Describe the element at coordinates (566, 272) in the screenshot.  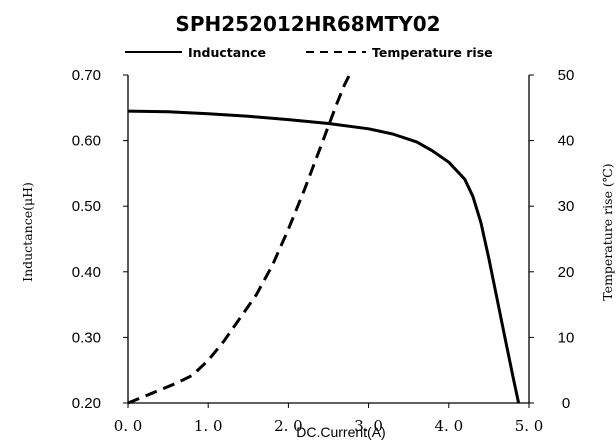
I see `y-right-tick-label: 20` at that location.